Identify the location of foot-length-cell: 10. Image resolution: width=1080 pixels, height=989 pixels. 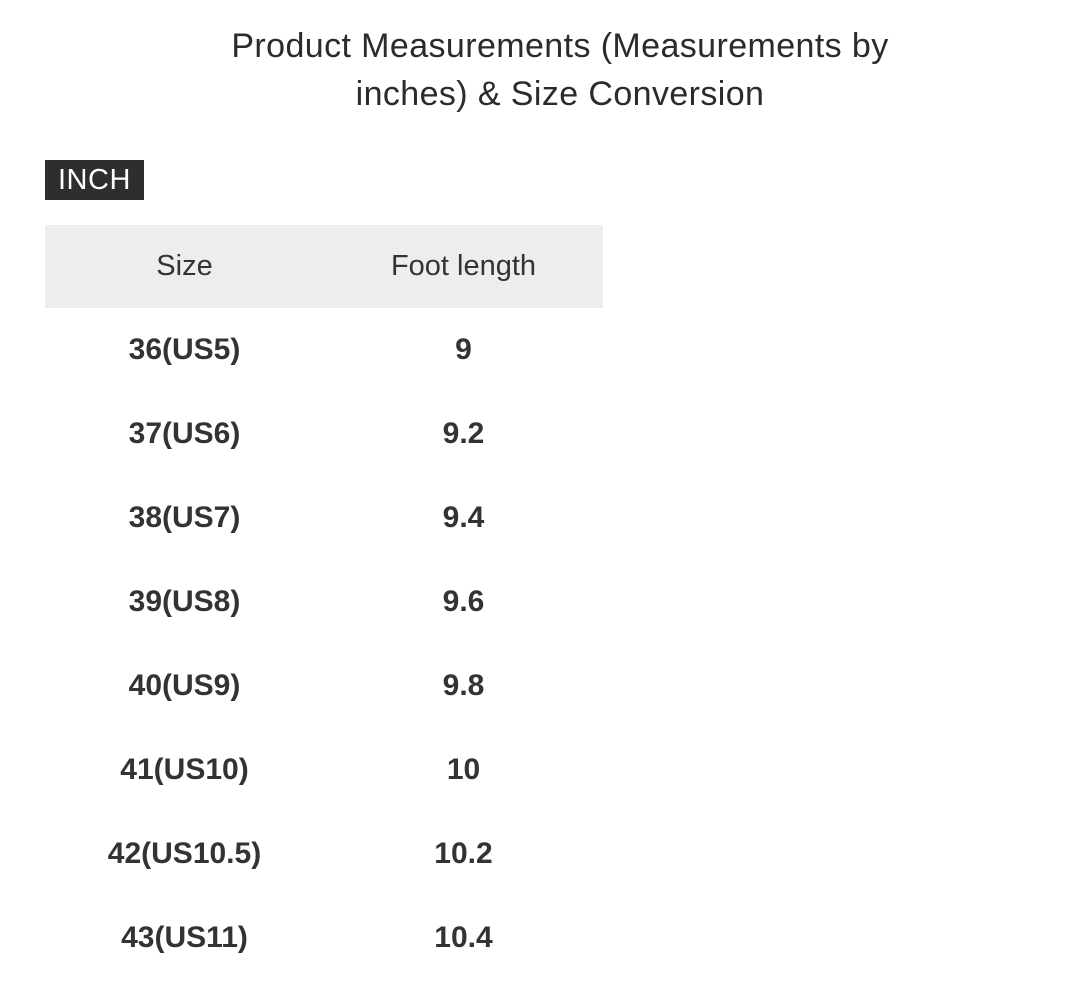
(463, 769).